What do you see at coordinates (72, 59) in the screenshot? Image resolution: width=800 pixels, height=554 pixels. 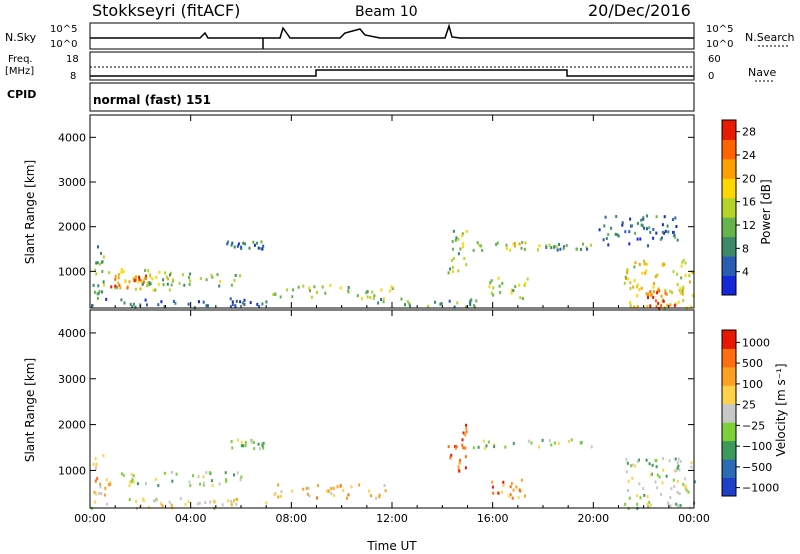 I see `freq-tick-top: 18` at bounding box center [72, 59].